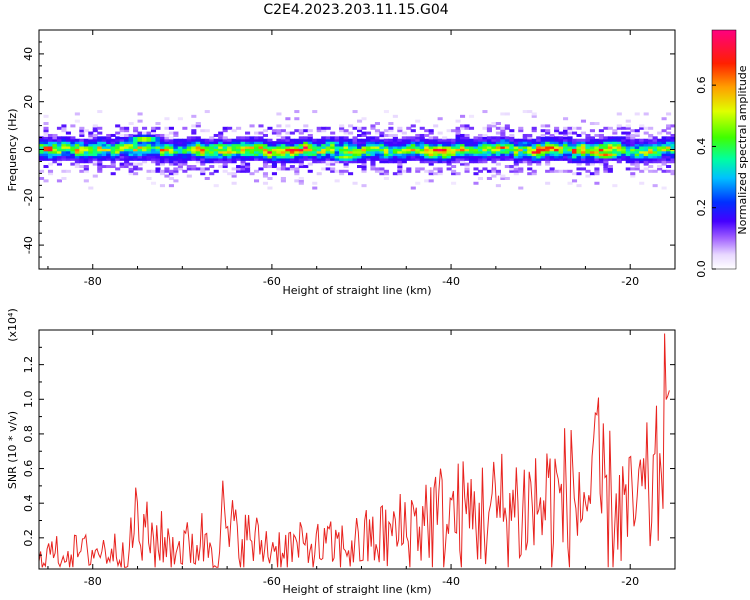 The image size is (750, 600). I want to click on colorbar-ticks: 0.00.20.40.6, so click(705, 177).